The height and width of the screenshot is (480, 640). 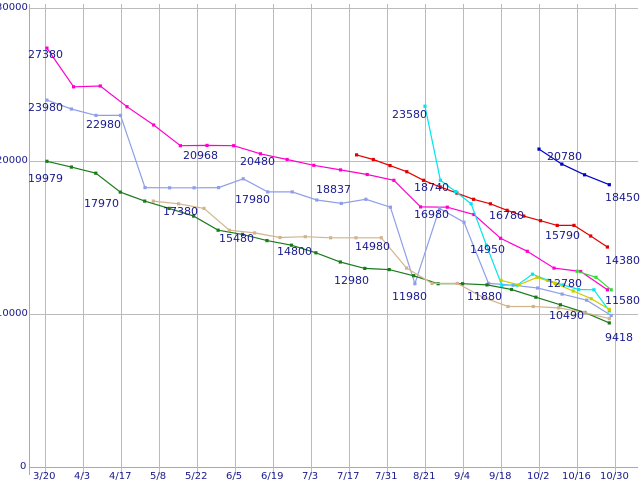 What do you see at coordinates (594, 280) in the screenshot?
I see `series-lime` at bounding box center [594, 280].